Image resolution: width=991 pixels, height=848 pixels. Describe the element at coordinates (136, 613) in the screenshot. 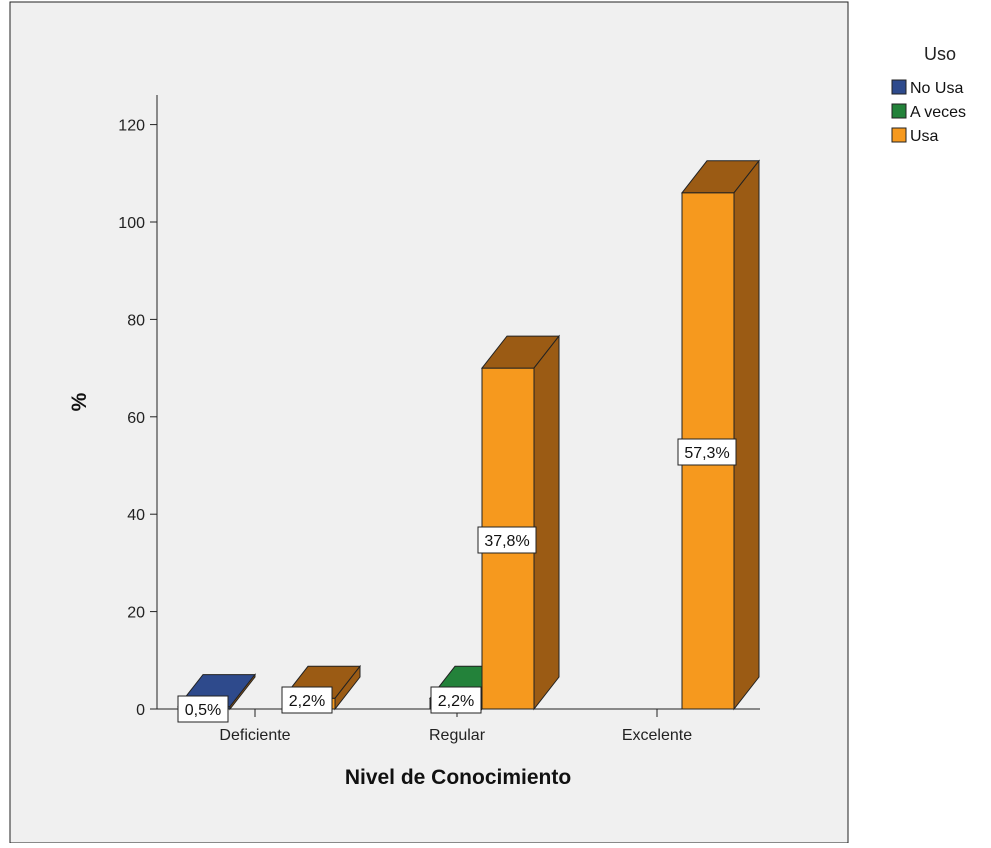

I see `y-tick-label: 20` at that location.